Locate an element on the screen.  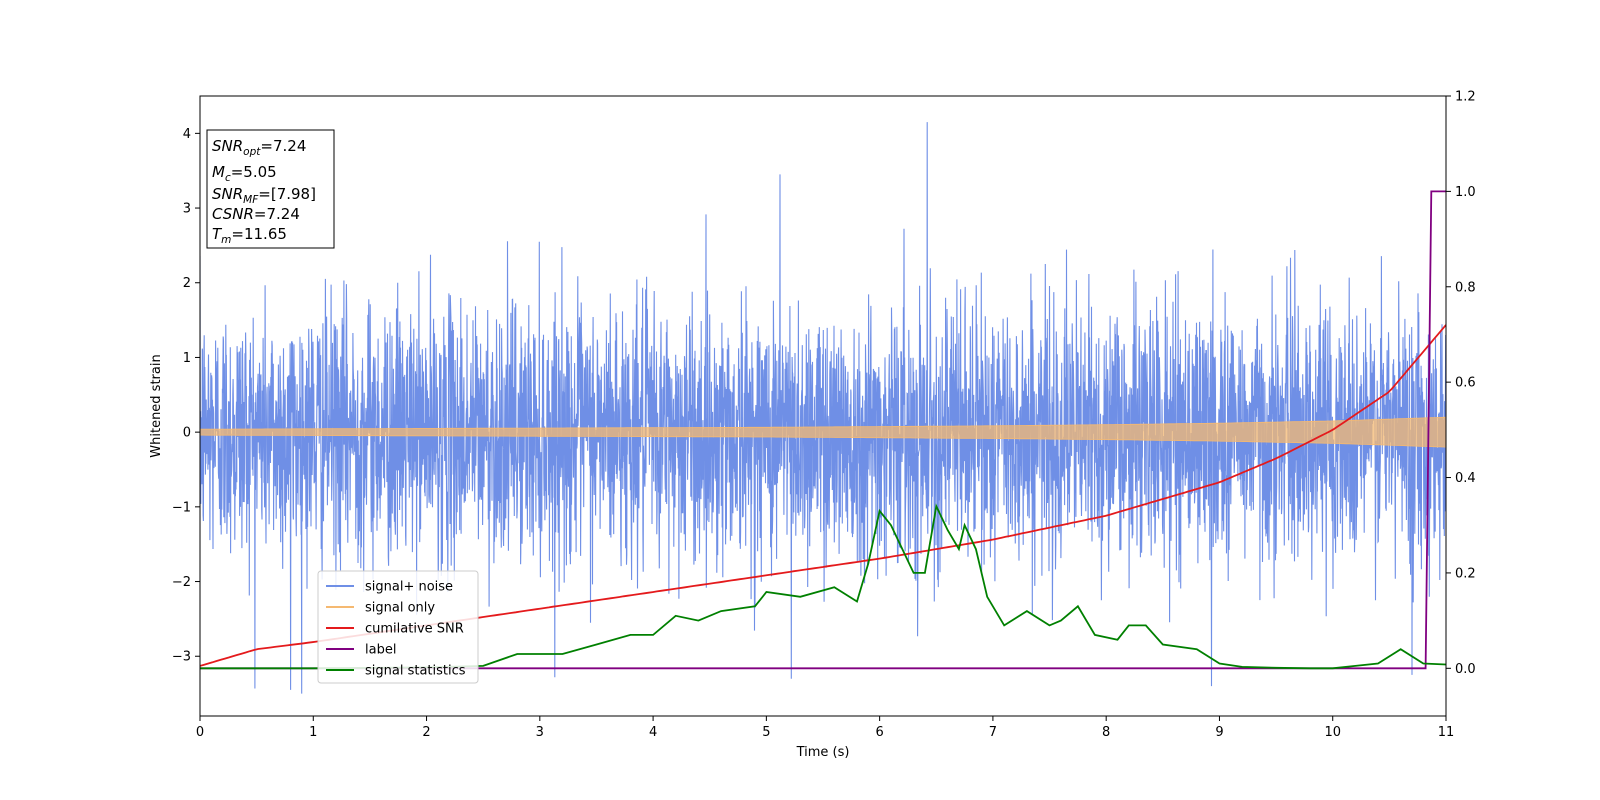
y-tick-label: 4 is located at coordinates (187, 134).